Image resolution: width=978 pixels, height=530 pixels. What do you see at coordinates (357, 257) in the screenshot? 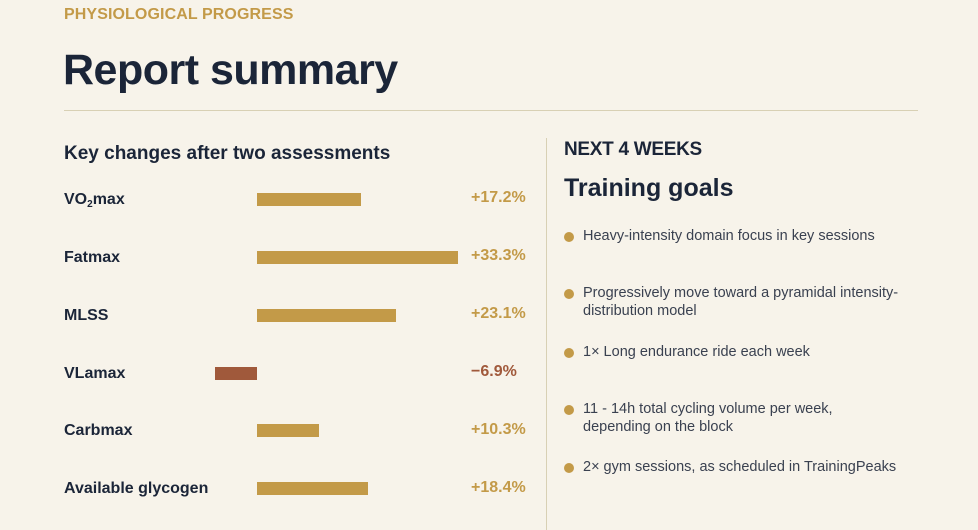
I see `bar-fatmax` at bounding box center [357, 257].